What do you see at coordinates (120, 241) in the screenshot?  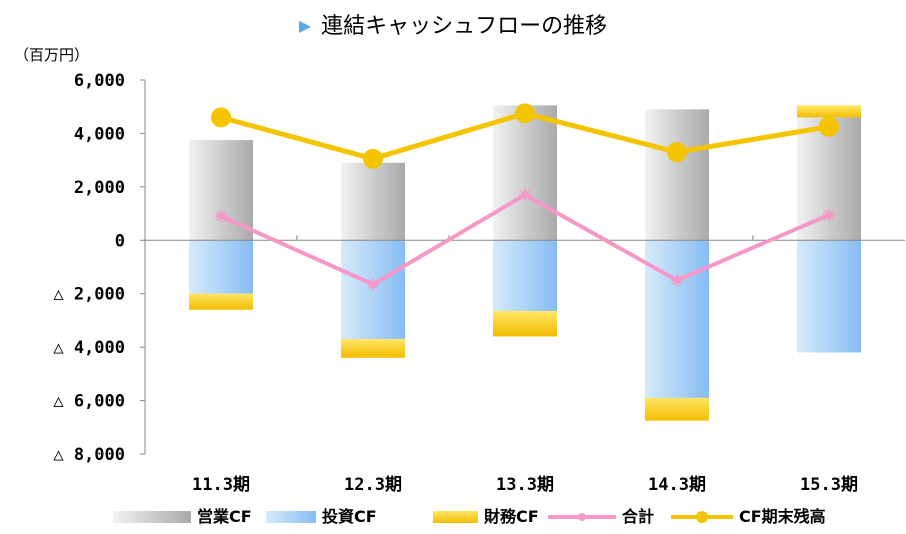 I see `y-tick-label: 0` at bounding box center [120, 241].